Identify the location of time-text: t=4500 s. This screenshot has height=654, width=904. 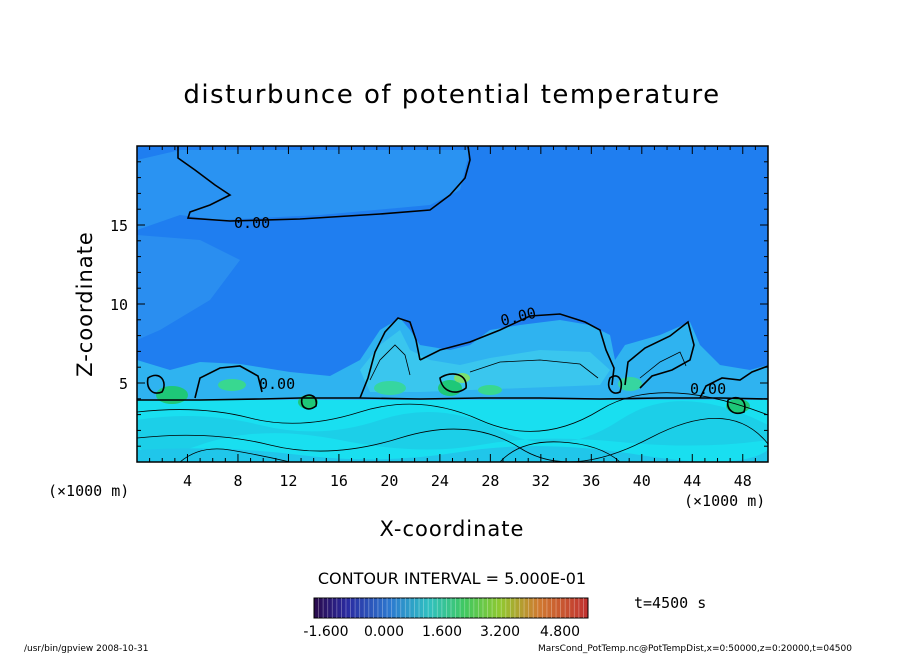
(670, 603).